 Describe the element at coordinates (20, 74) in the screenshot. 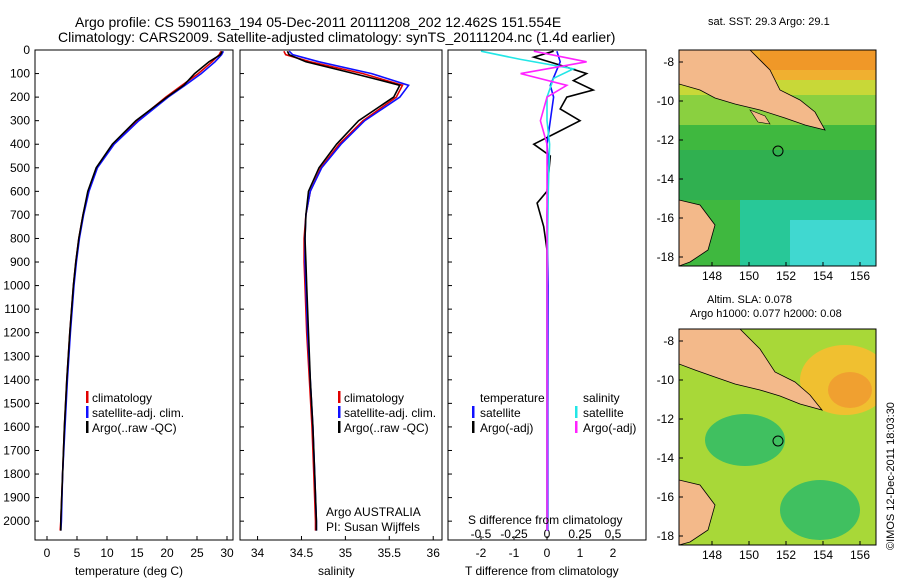

I see `depth-tick-label: 100` at that location.